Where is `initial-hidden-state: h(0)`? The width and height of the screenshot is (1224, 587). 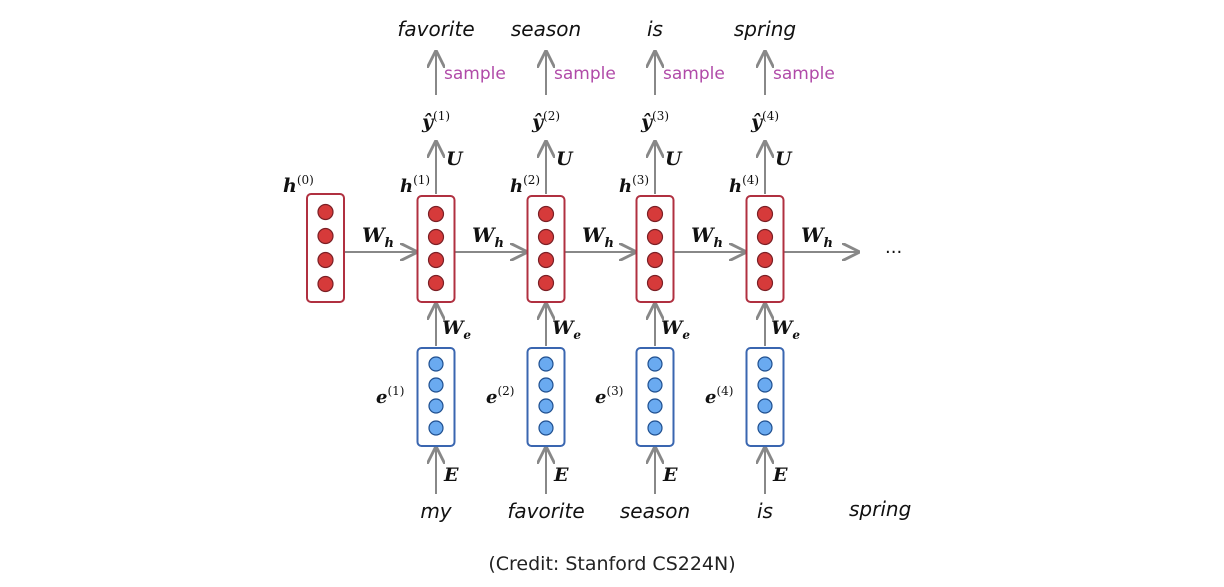
initial-hidden-state: h(0) is located at coordinates (314, 238).